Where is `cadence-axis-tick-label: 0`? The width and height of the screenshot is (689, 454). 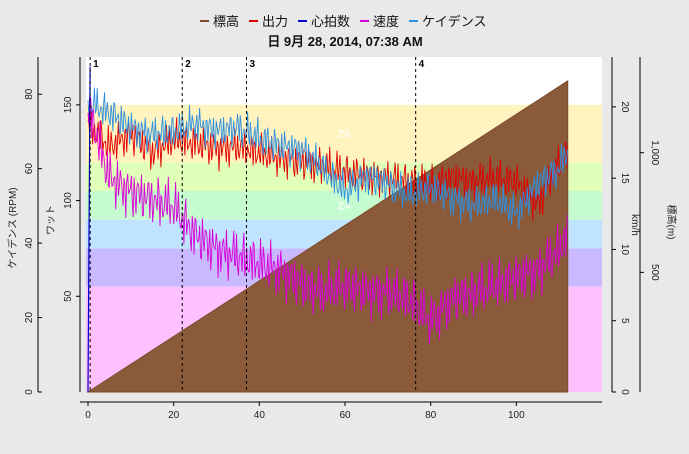
cadence-axis-tick-label: 0 is located at coordinates (29, 392).